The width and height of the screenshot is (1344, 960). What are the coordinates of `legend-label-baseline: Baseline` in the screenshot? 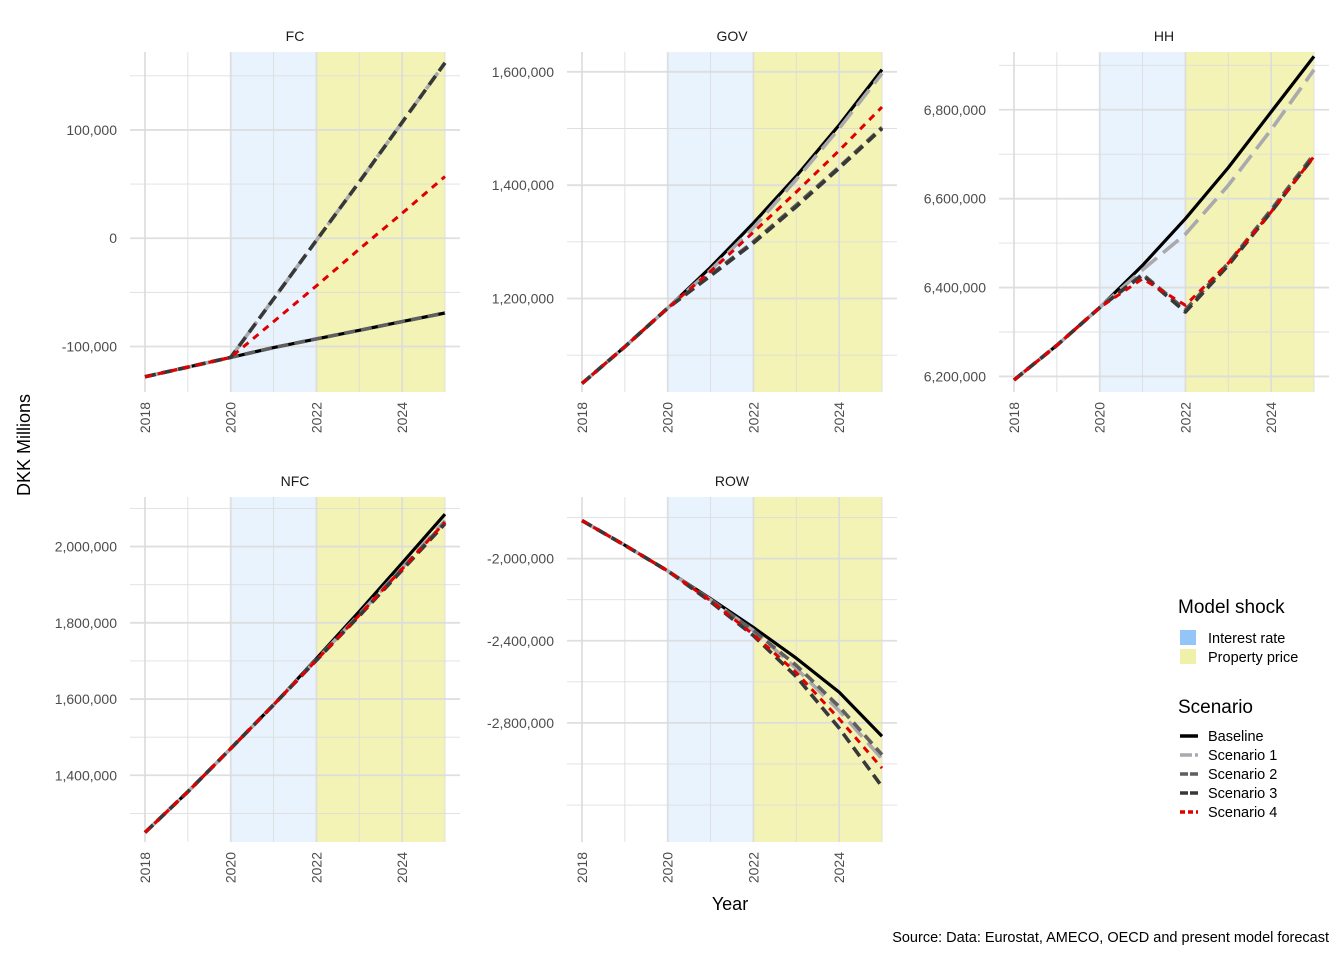 It's located at (1236, 737).